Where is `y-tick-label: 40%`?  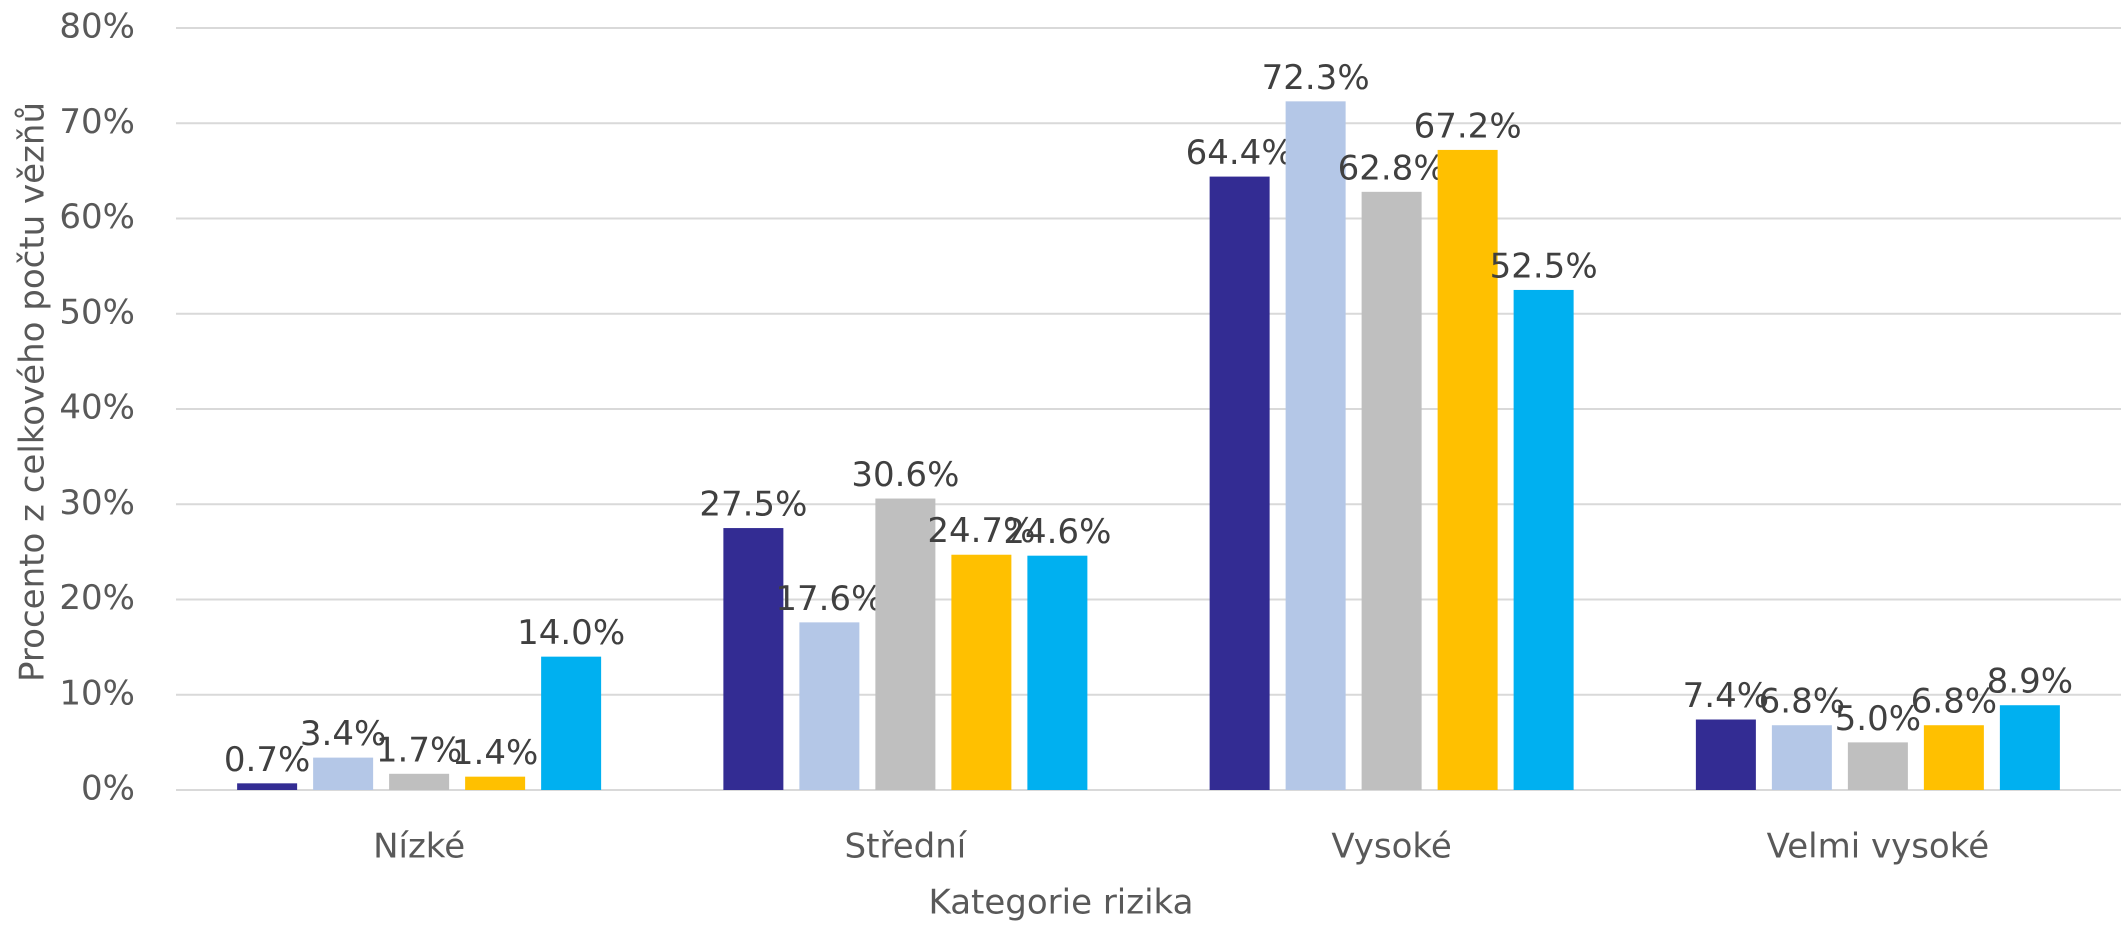
y-tick-label: 40% is located at coordinates (97, 408).